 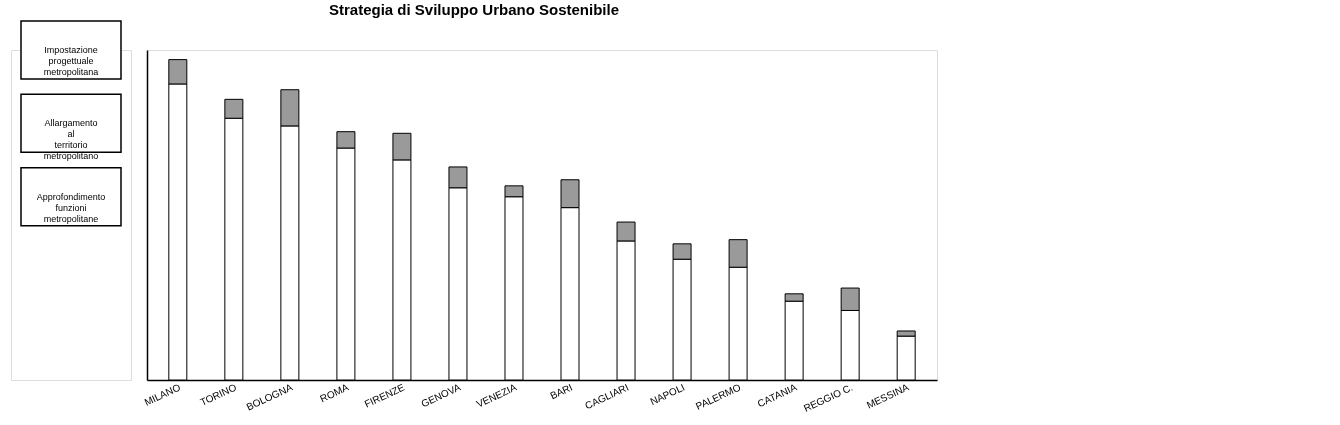 What do you see at coordinates (71, 140) in the screenshot?
I see `text: Allargamento al territorio metropolitano` at bounding box center [71, 140].